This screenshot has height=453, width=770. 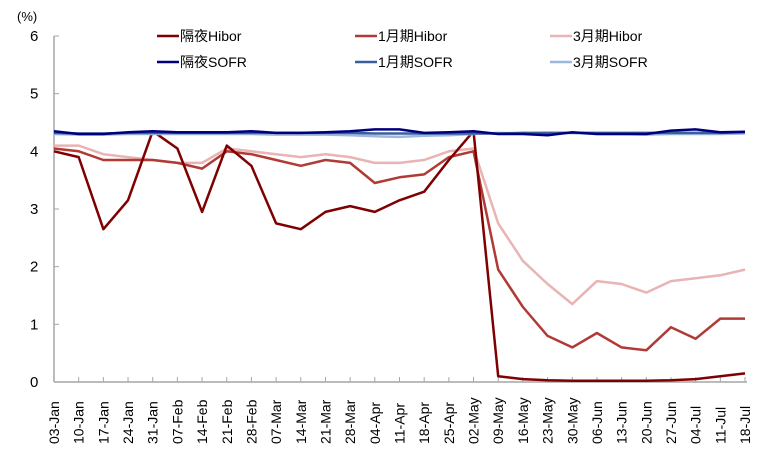 What do you see at coordinates (34, 267) in the screenshot?
I see `y-tick-label: 2` at bounding box center [34, 267].